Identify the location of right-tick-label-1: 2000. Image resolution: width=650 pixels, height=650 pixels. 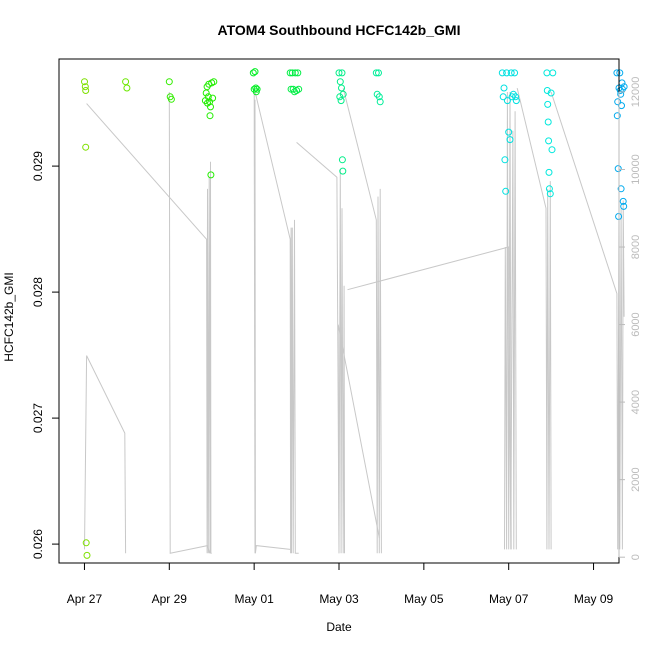
(636, 479).